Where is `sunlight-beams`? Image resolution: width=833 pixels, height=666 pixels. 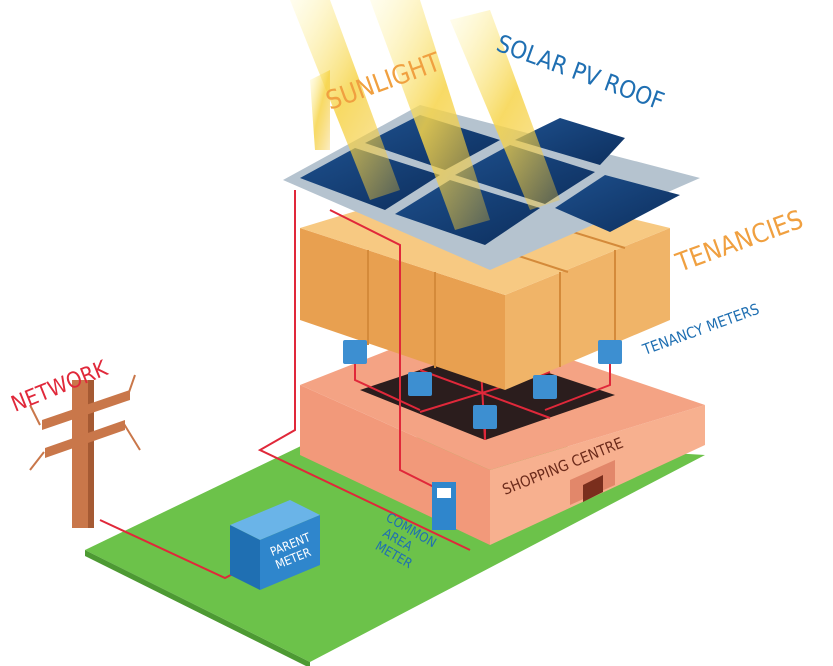
sunlight-beams is located at coordinates (425, 115).